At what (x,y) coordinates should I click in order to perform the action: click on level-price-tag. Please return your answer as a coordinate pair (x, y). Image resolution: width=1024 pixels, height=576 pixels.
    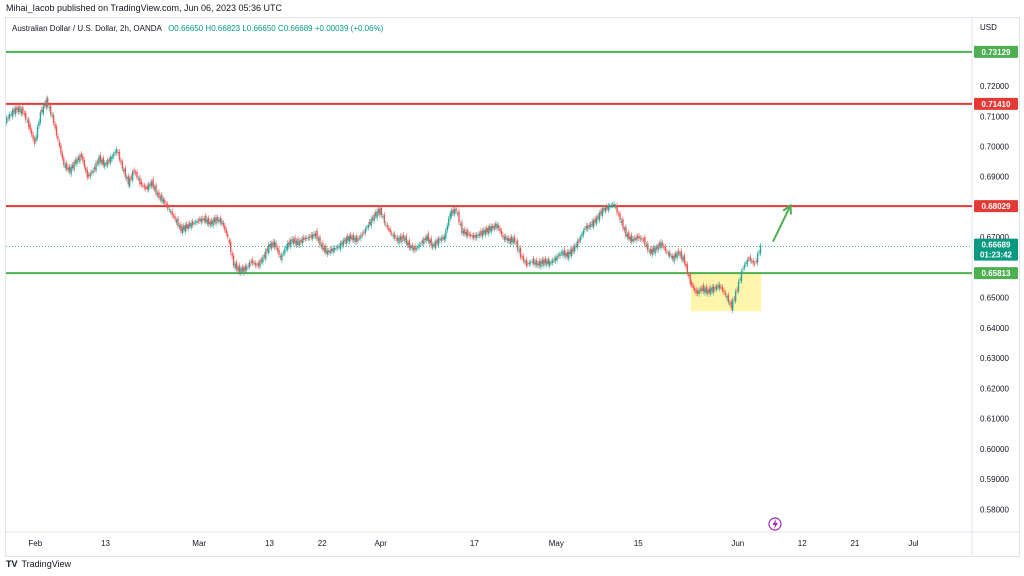
    Looking at the image, I should click on (996, 51).